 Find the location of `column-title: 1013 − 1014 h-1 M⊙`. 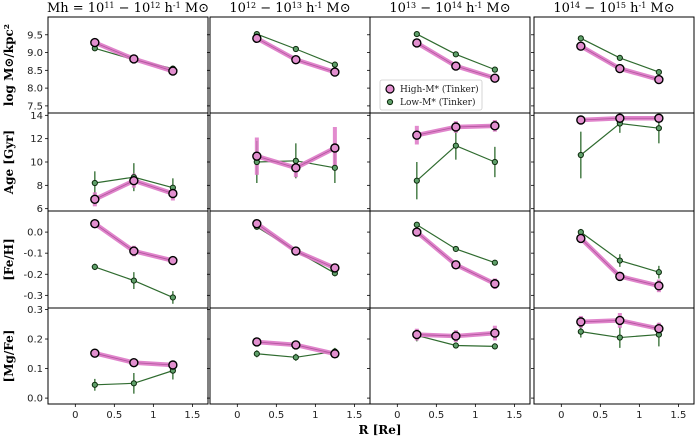

column-title: 1013 − 1014 h-1 M⊙ is located at coordinates (449, 9).